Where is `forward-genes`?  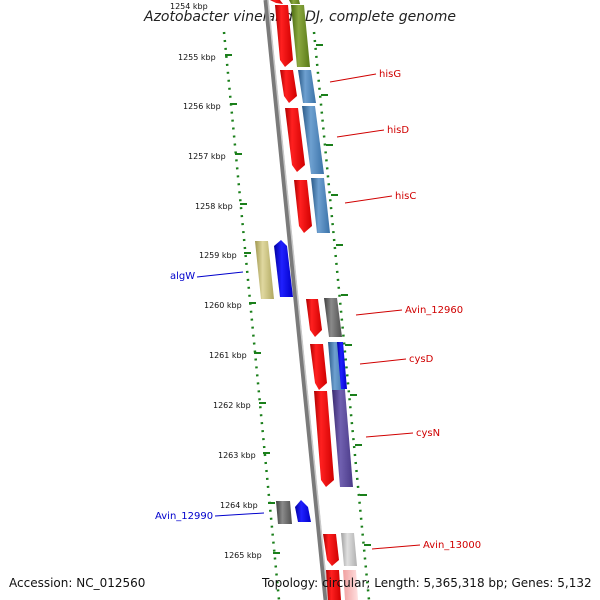
forward-genes is located at coordinates (308, 302).